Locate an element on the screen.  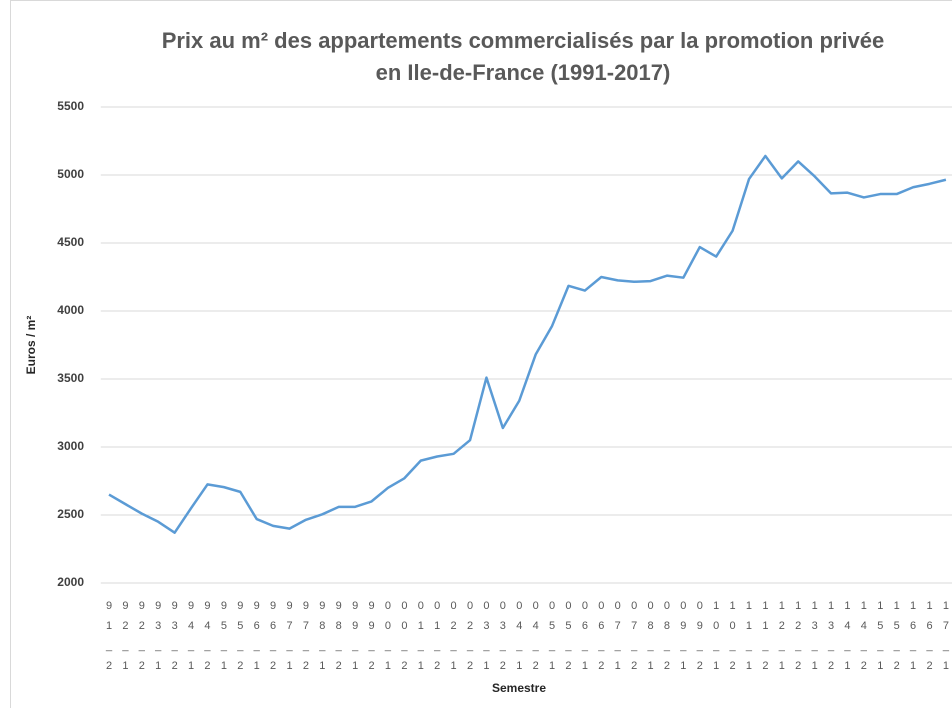
x-tick-label: 00_1 is located at coordinates (388, 636).